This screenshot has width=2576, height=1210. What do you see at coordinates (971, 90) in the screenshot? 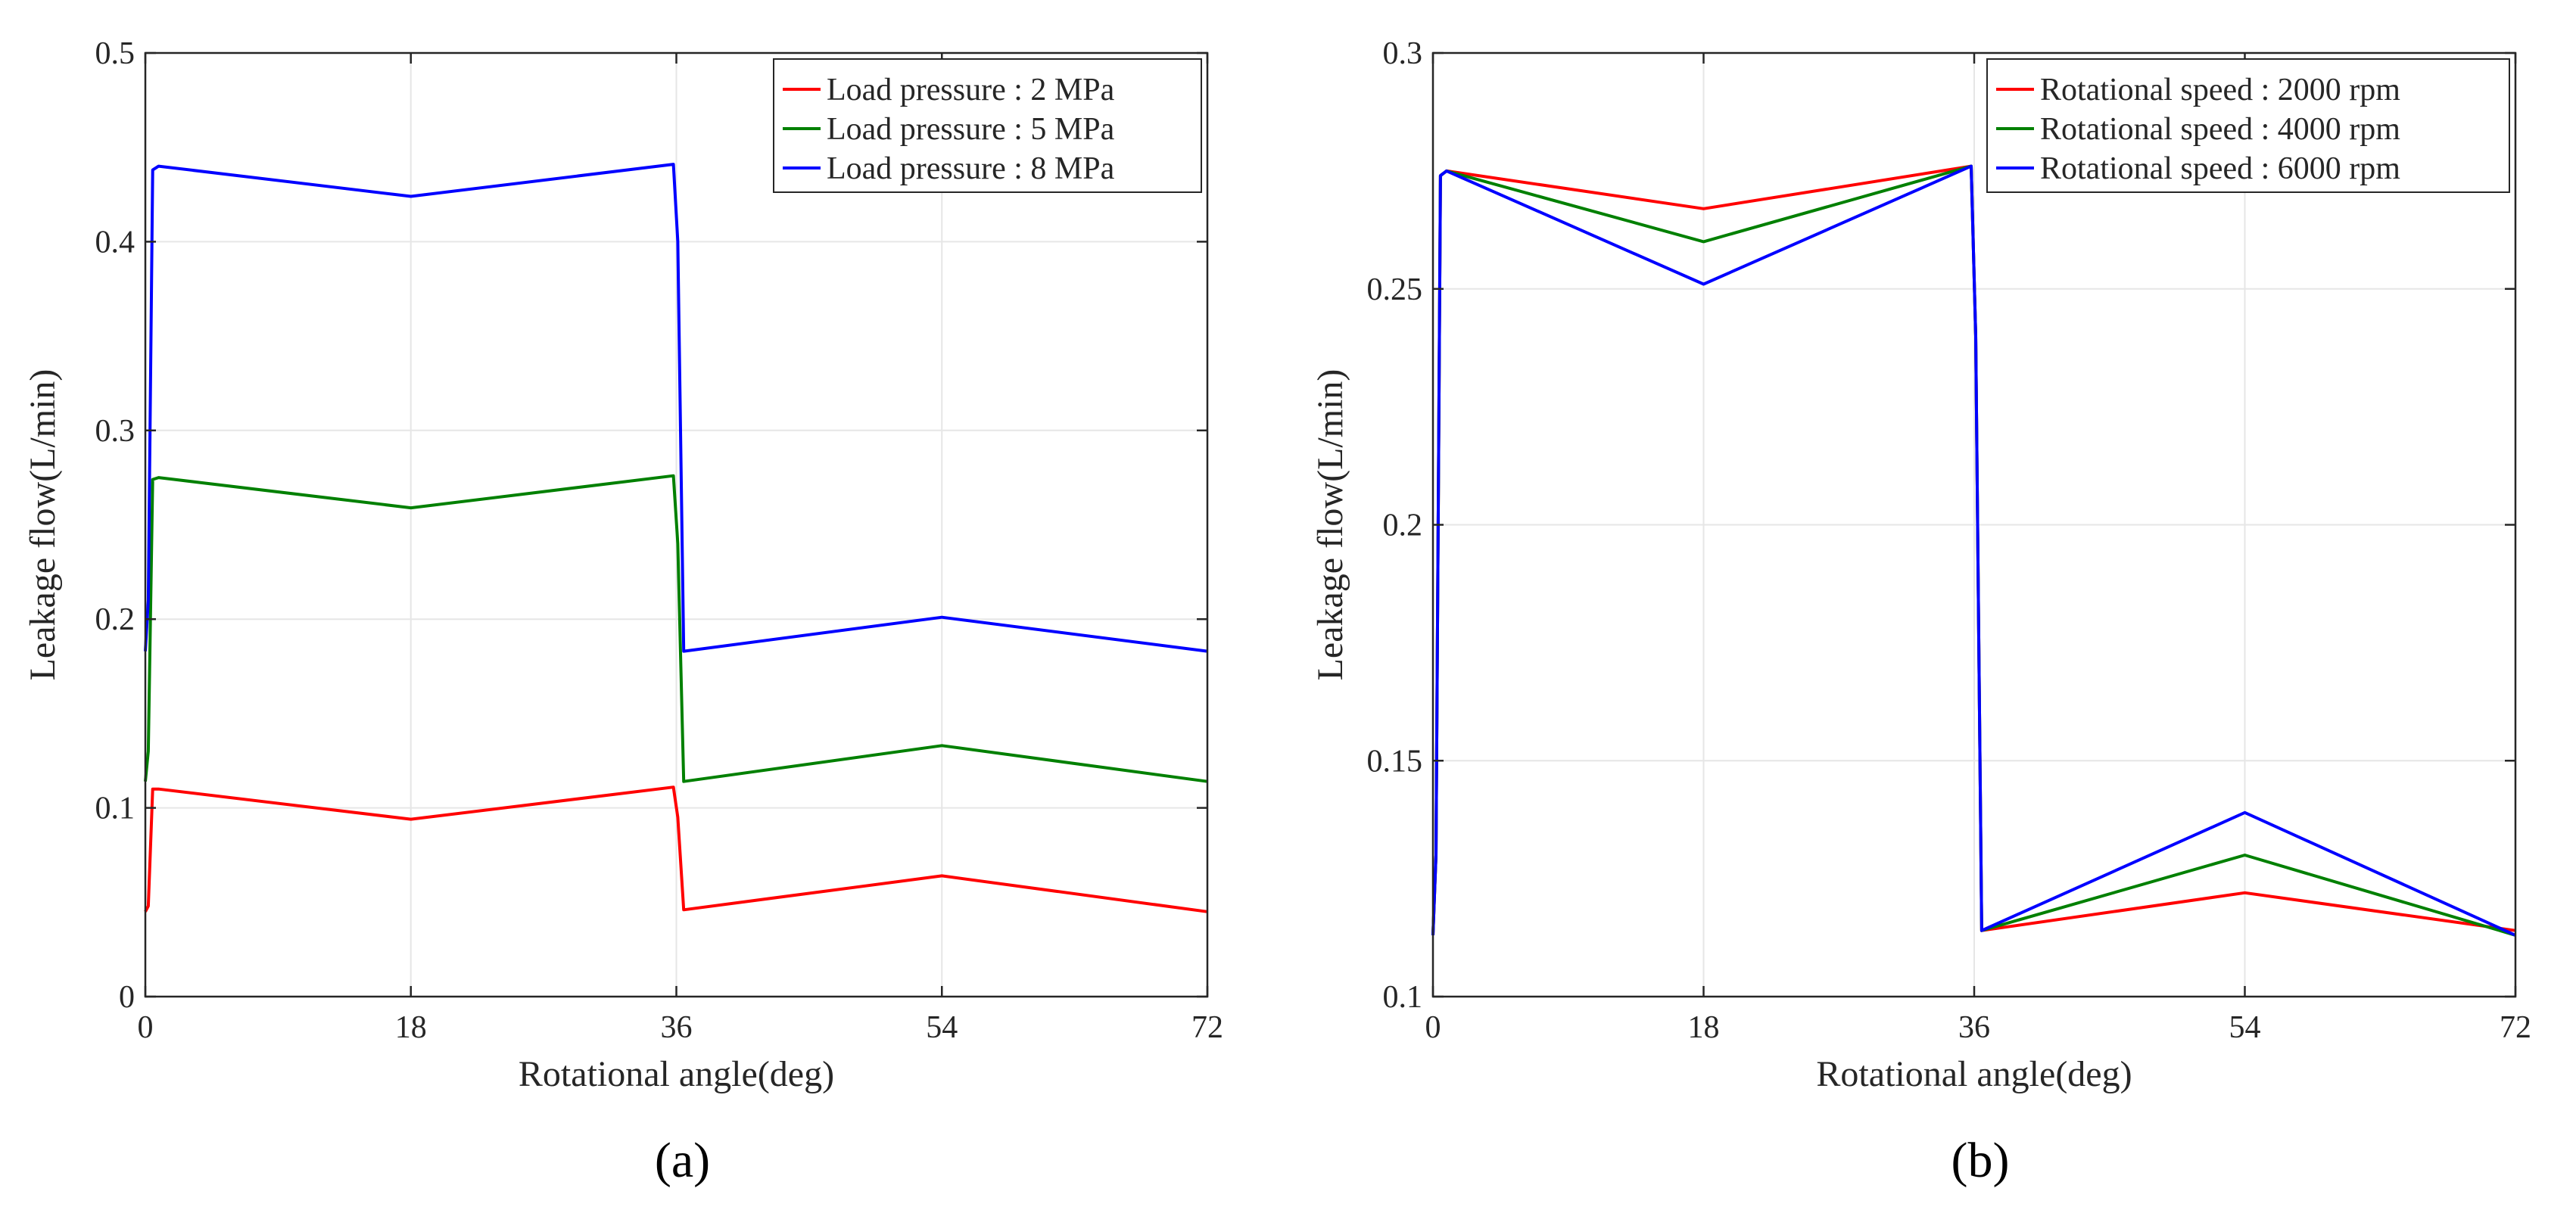
I see `legend-entry: Load pressure : 2 MPa` at bounding box center [971, 90].